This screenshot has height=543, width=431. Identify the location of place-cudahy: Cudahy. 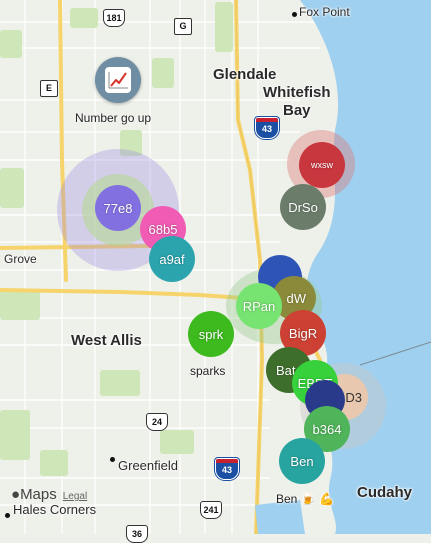
(385, 492).